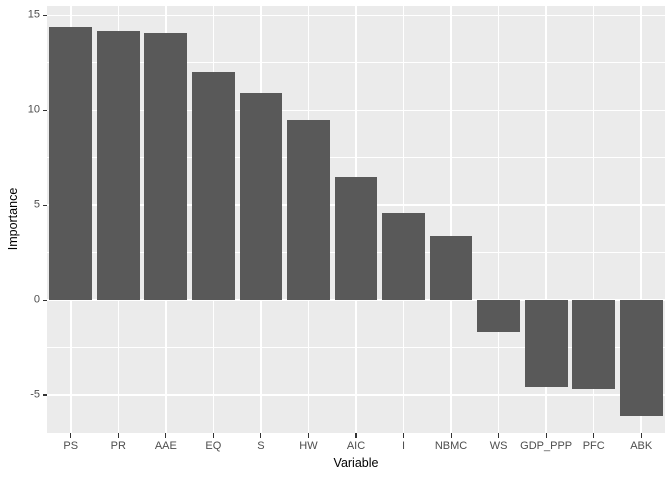 The image size is (672, 480). I want to click on x-axis-title: Variable, so click(356, 463).